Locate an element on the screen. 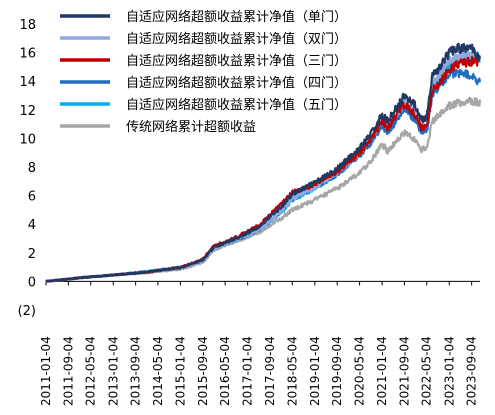 Image resolution: width=495 pixels, height=415 pixels. legend-label-2: 自适应网络超额收益累计净值（三门） is located at coordinates (236, 61).